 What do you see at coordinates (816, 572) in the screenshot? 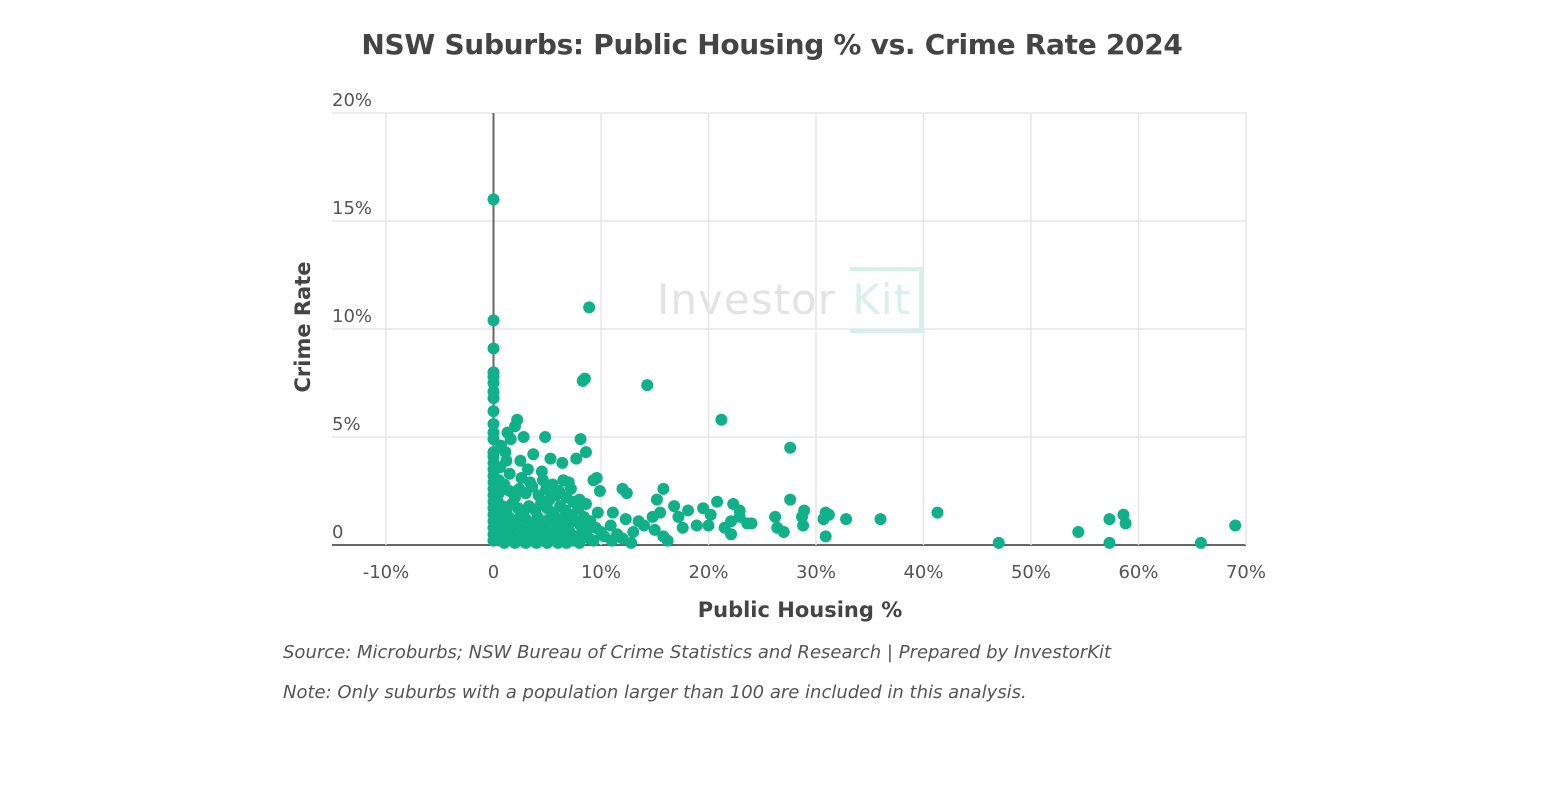
I see `x-tick-label: 30%` at bounding box center [816, 572].